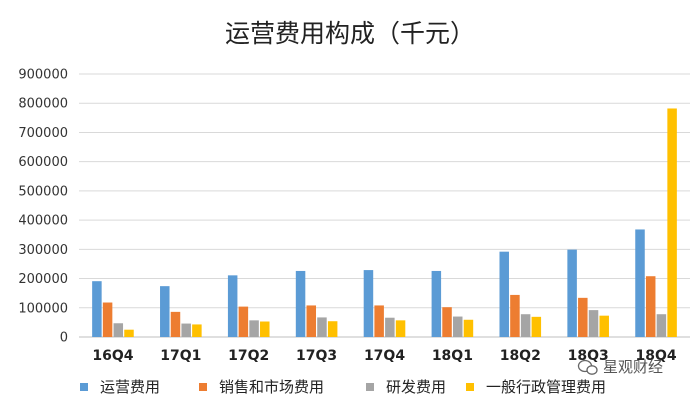 This screenshot has width=700, height=410. What do you see at coordinates (43, 191) in the screenshot?
I see `y-tick-label: 500000` at bounding box center [43, 191].